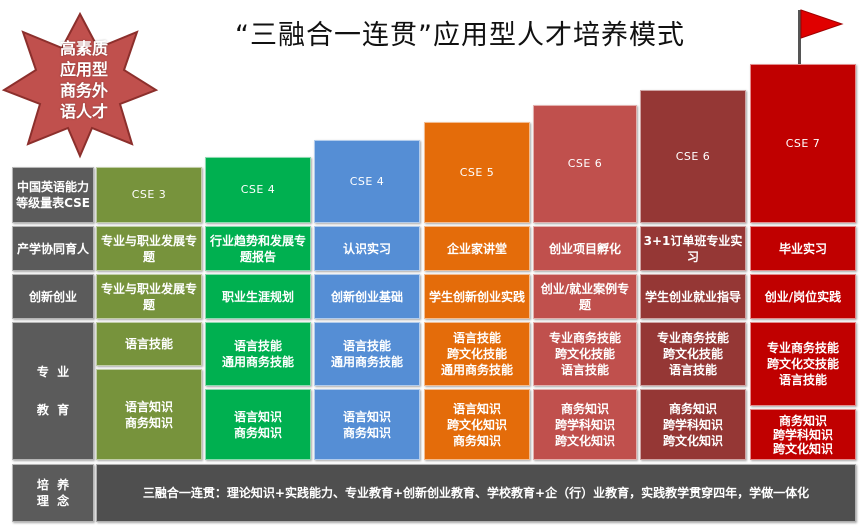 Image resolution: width=868 pixels, height=525 pixels. I want to click on badge-line: 高素质, so click(83, 48).